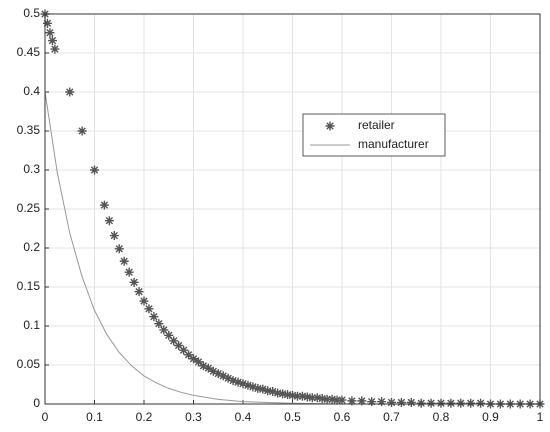 The image size is (550, 432). What do you see at coordinates (193, 417) in the screenshot?
I see `x-tick-label: 0.3` at bounding box center [193, 417].